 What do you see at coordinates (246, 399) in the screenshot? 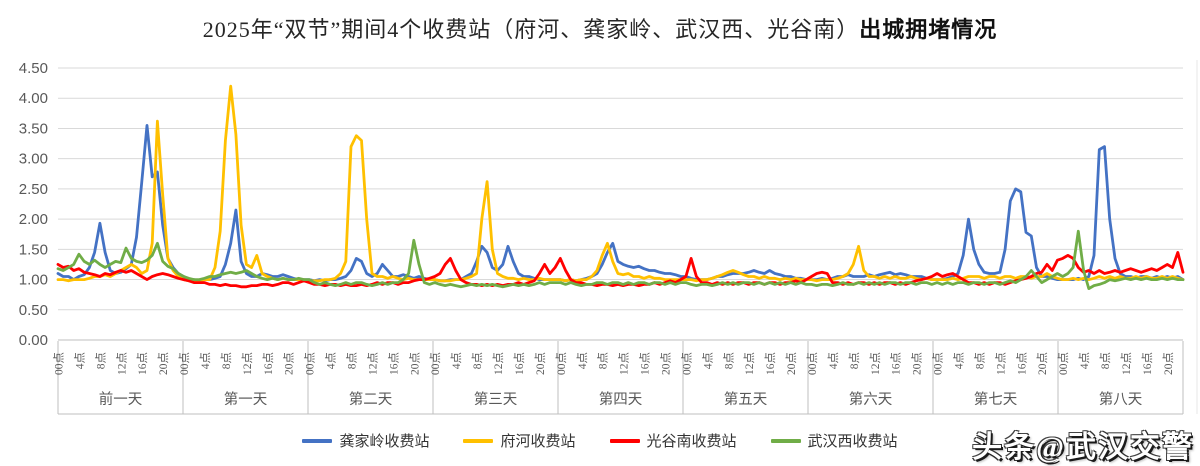
I see `x-axis-day-label: 第一天` at bounding box center [246, 399].